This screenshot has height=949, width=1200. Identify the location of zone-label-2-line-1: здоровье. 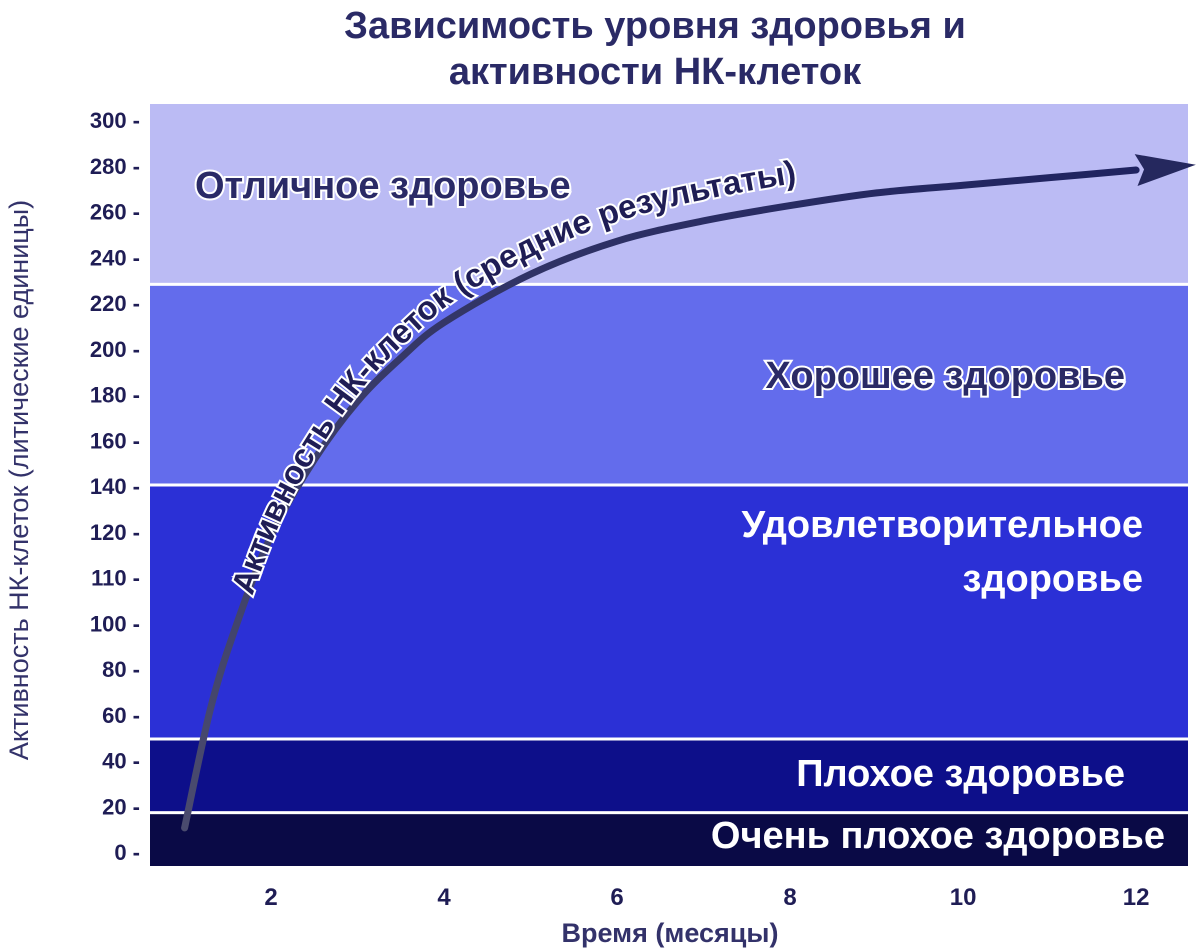
(1053, 579).